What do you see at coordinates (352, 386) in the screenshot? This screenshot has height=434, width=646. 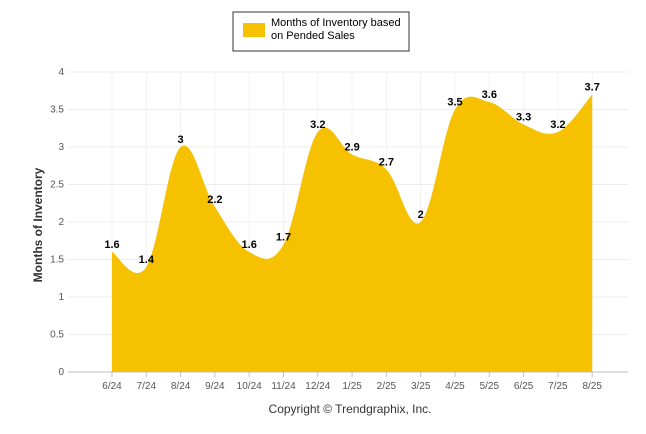 I see `x-tick-label: 1/25` at bounding box center [352, 386].